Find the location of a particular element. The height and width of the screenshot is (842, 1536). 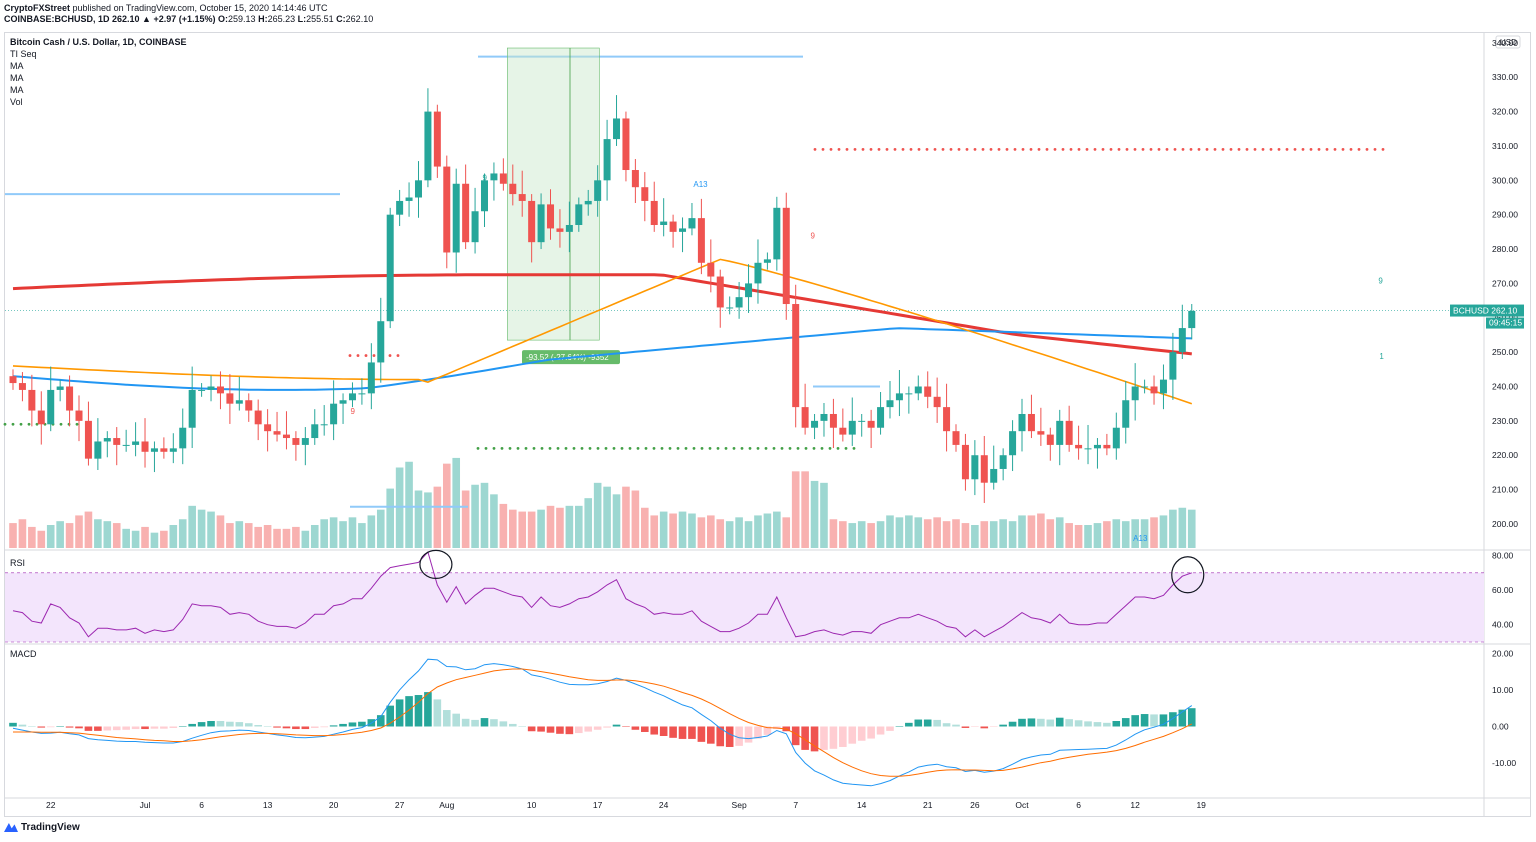

rsi-tick-label: 60.00 is located at coordinates (1503, 590).